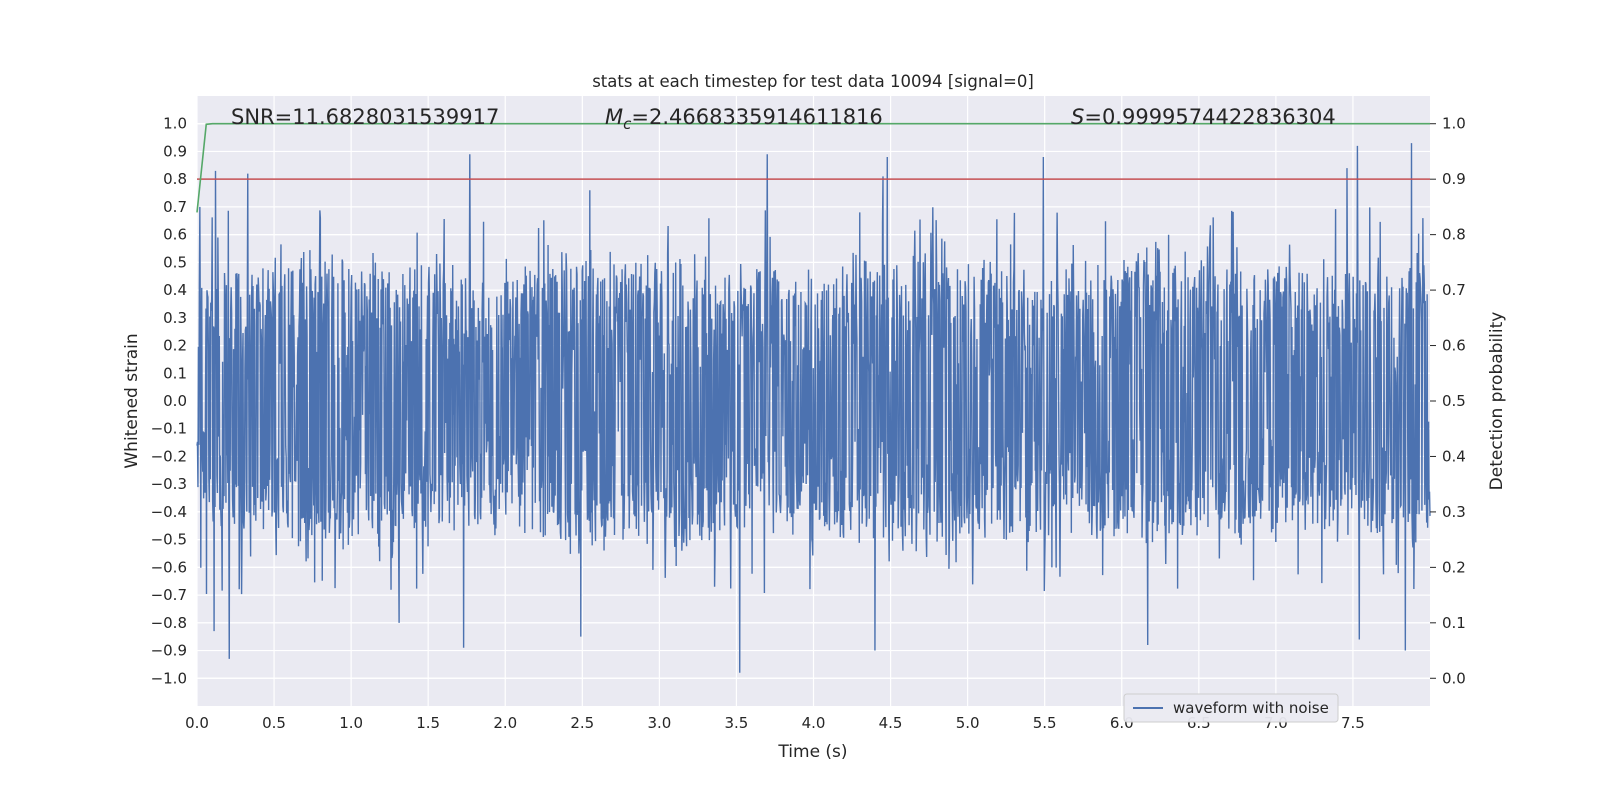  Describe the element at coordinates (132, 400) in the screenshot. I see `y-axis-label: Whitened strain` at that location.